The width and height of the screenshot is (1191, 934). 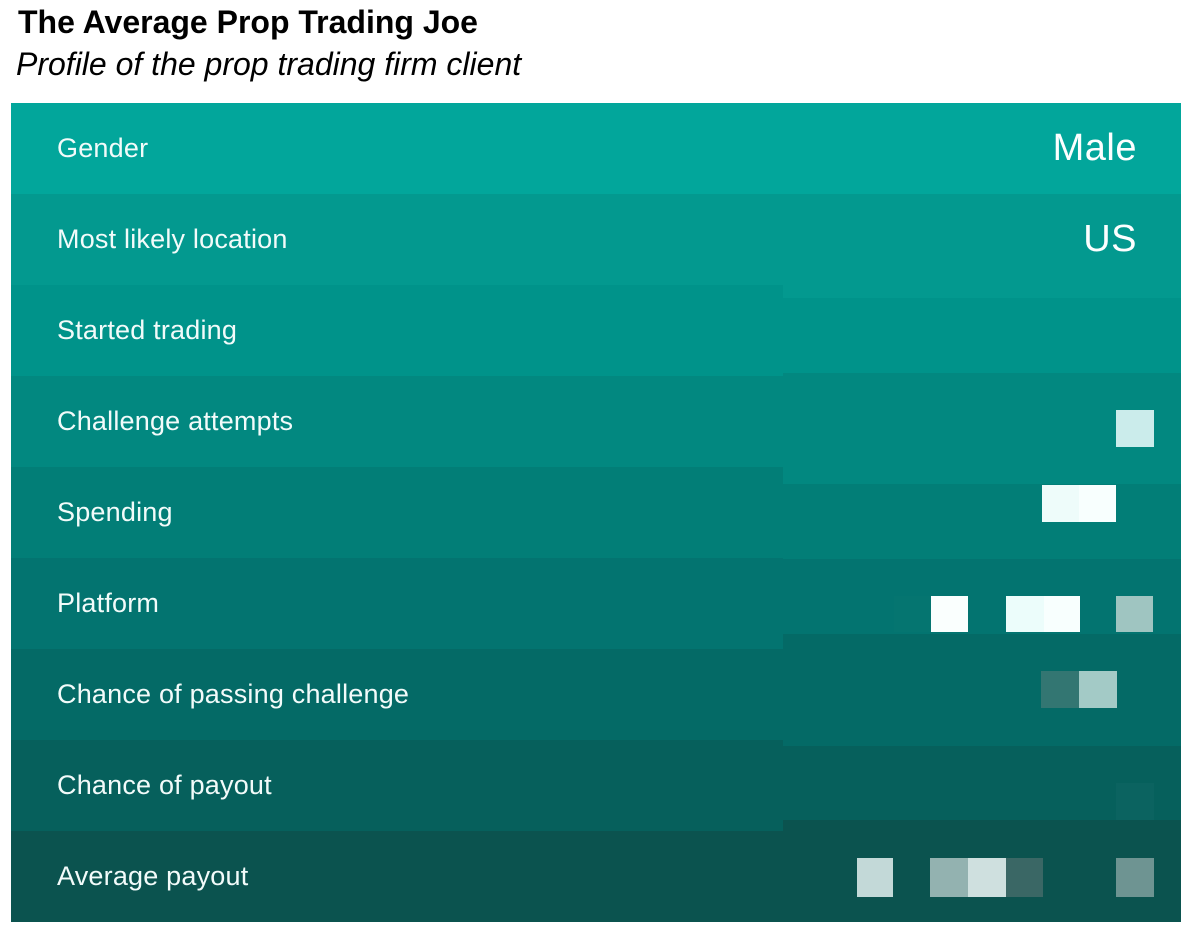 What do you see at coordinates (147, 330) in the screenshot?
I see `row-label: Started trading` at bounding box center [147, 330].